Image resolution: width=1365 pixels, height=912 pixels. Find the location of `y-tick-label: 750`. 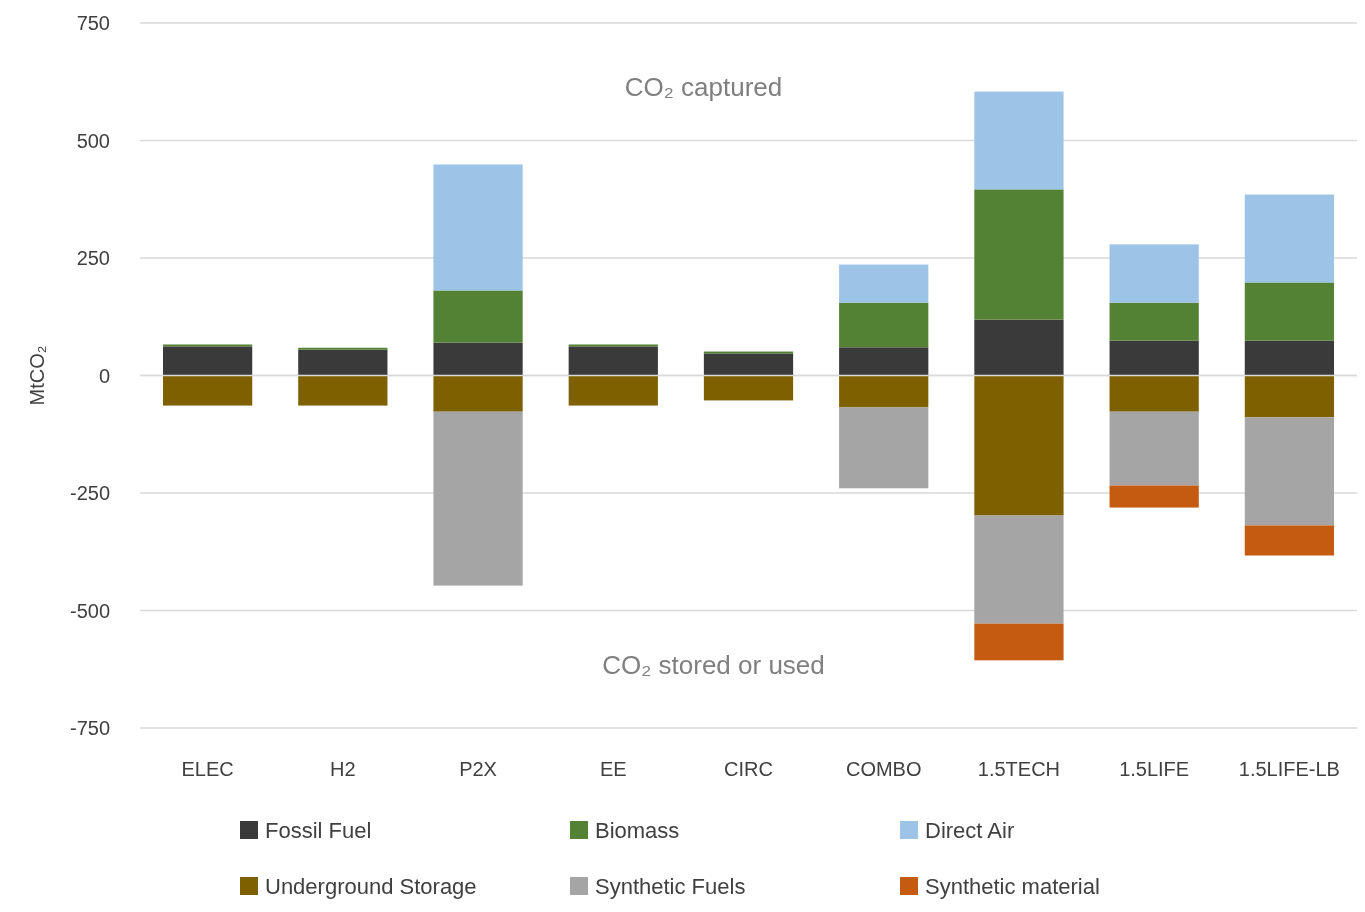

y-tick-label: 750 is located at coordinates (93, 23).